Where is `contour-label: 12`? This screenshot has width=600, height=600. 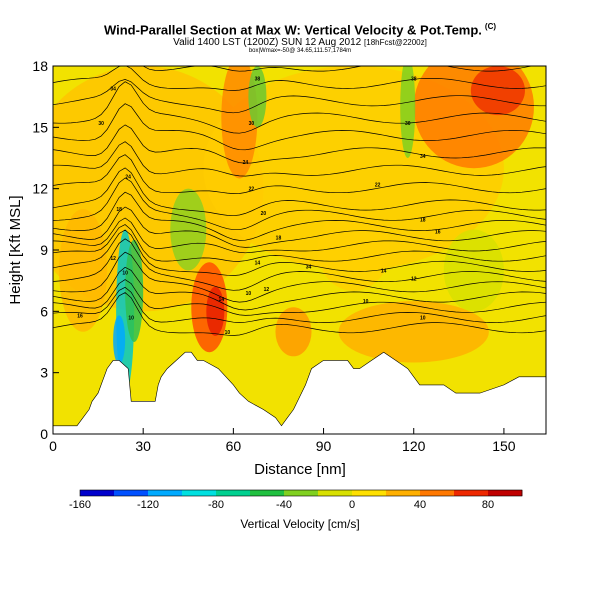 contour-label: 12 is located at coordinates (267, 290).